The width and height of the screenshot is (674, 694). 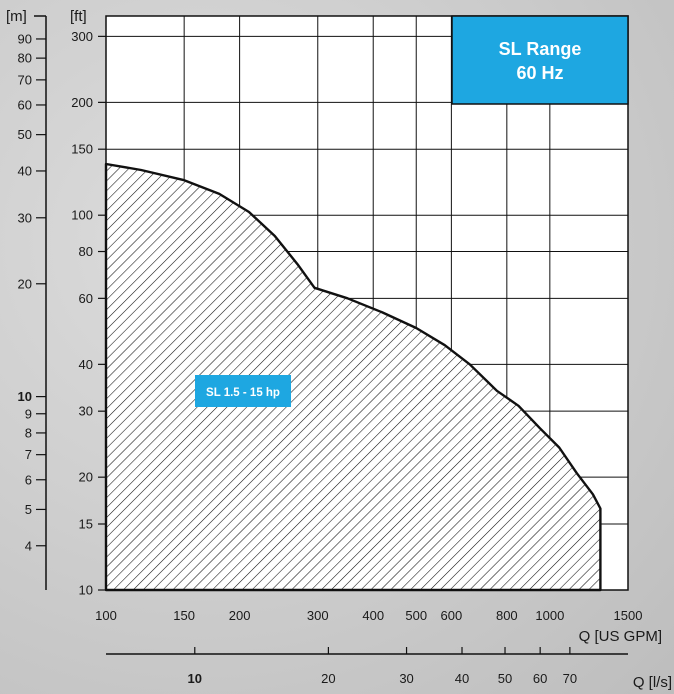 What do you see at coordinates (25, 396) in the screenshot?
I see `y2-tick-label: 10` at bounding box center [25, 396].